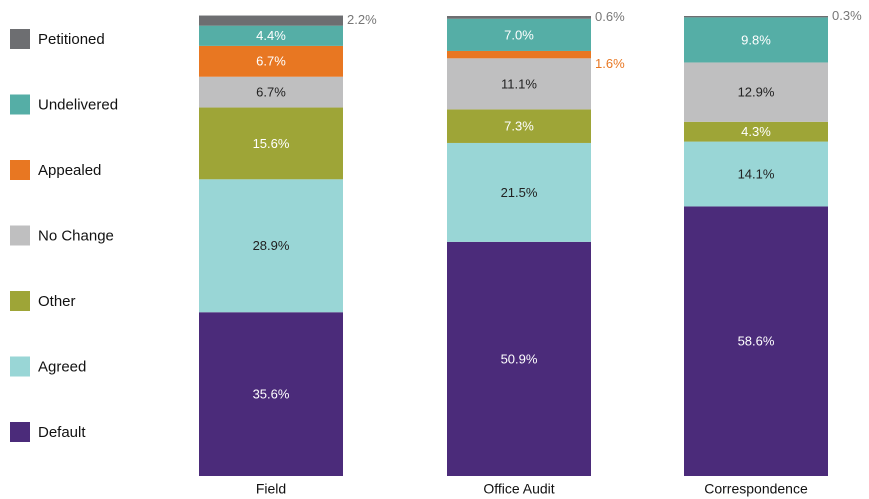 This screenshot has height=499, width=869. I want to click on value-label: 12.9%, so click(756, 92).